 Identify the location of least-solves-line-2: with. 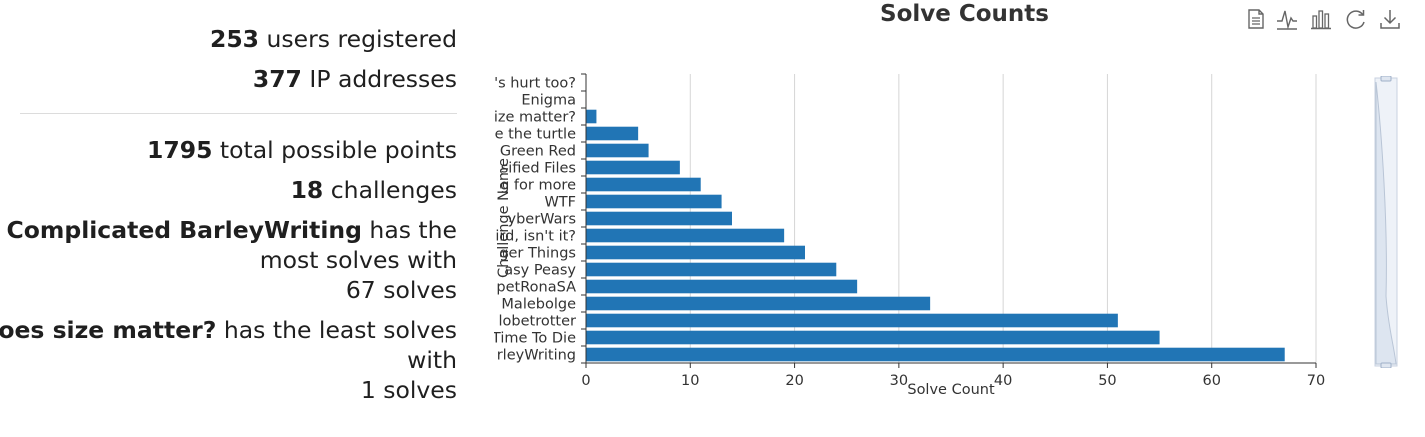
(432, 360).